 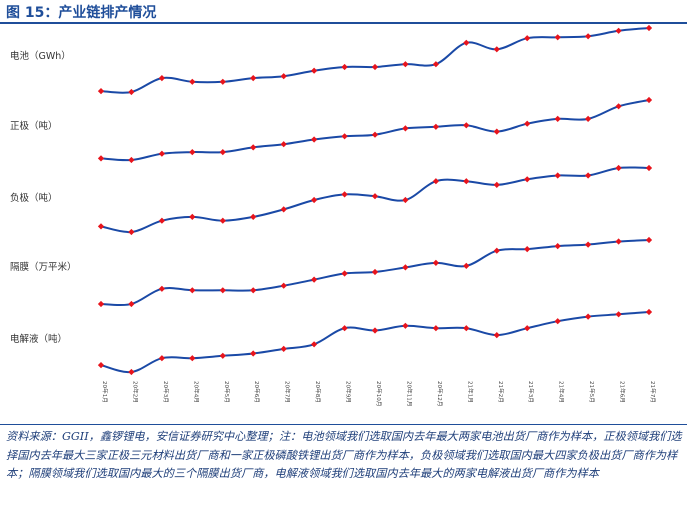 What do you see at coordinates (34, 198) in the screenshot?
I see `series-label-3: 负极（吨）` at bounding box center [34, 198].